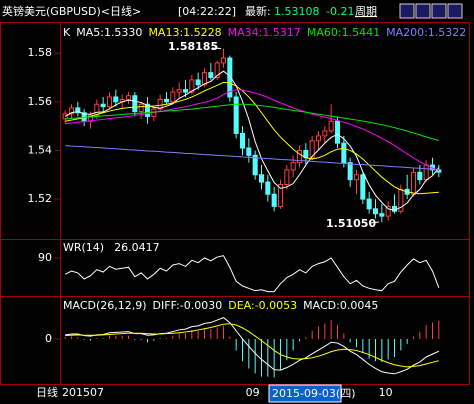 This screenshot has width=474, height=404. What do you see at coordinates (83, 247) in the screenshot?
I see `legend-entry: WR(14)` at bounding box center [83, 247].